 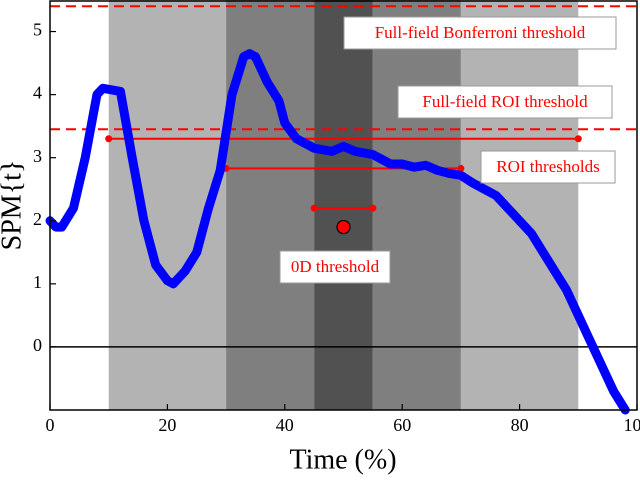 I want to click on annotation: Full-field ROI threshold, so click(x=505, y=101).